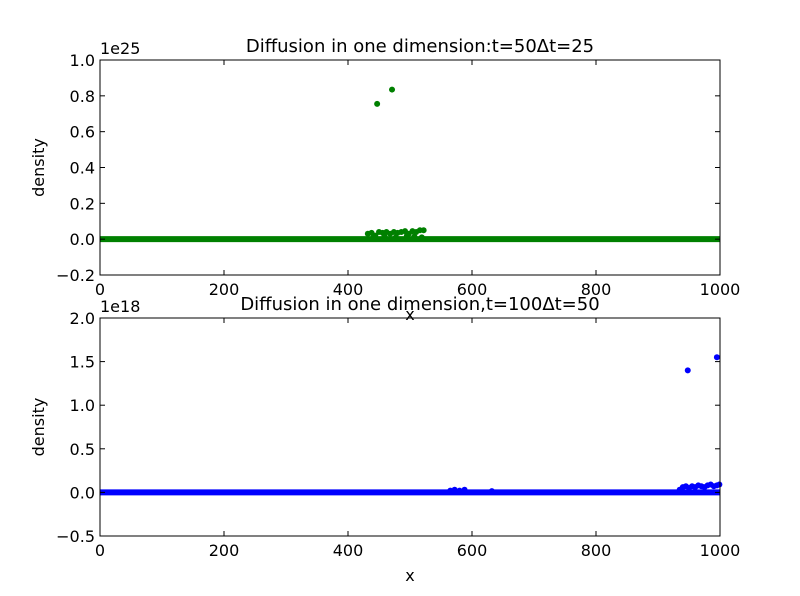 Image resolution: width=800 pixels, height=596 pixels. Describe the element at coordinates (82, 318) in the screenshot. I see `y-tick-label: 2.0` at that location.